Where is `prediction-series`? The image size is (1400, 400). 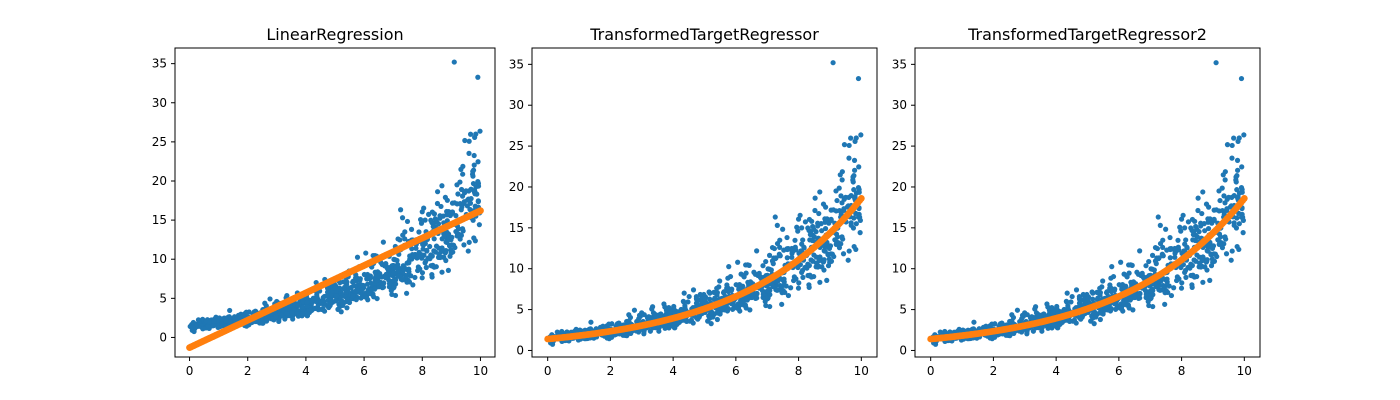
prediction-series is located at coordinates (335, 279).